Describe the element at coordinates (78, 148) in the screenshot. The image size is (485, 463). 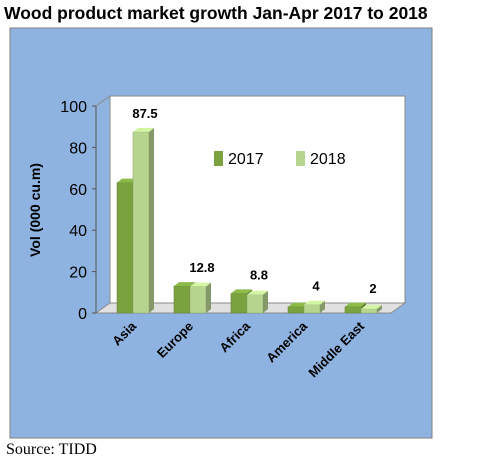
I see `y-tick-label: 80` at that location.